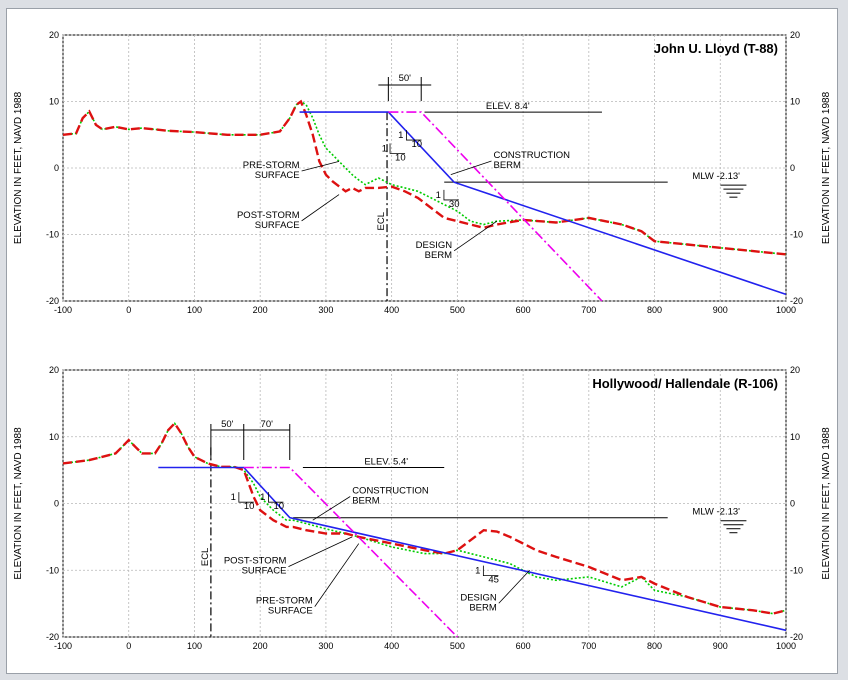 The width and height of the screenshot is (848, 680). I want to click on panel1-annotation-label: DESIGN, so click(434, 245).